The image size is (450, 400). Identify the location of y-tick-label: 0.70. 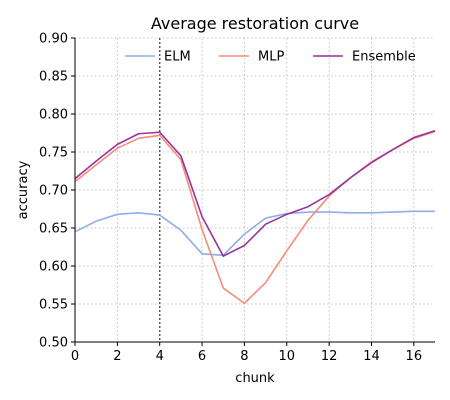
(53, 191).